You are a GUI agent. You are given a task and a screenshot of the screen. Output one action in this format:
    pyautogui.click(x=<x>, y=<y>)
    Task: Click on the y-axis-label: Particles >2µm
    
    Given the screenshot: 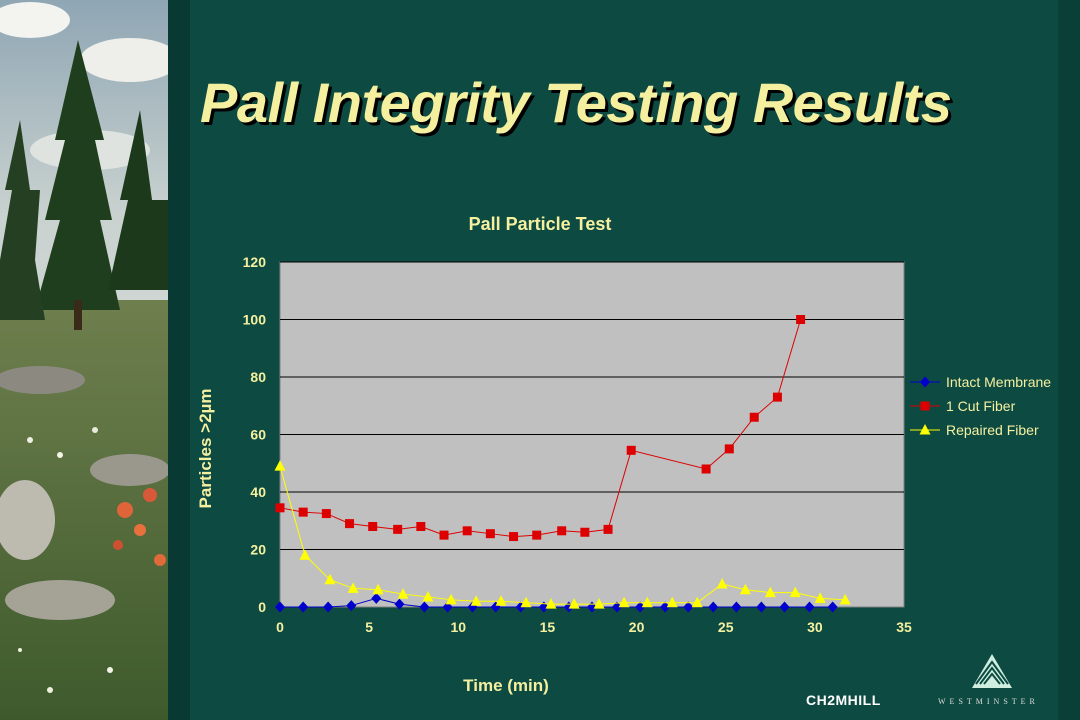 What is the action you would take?
    pyautogui.click(x=205, y=449)
    